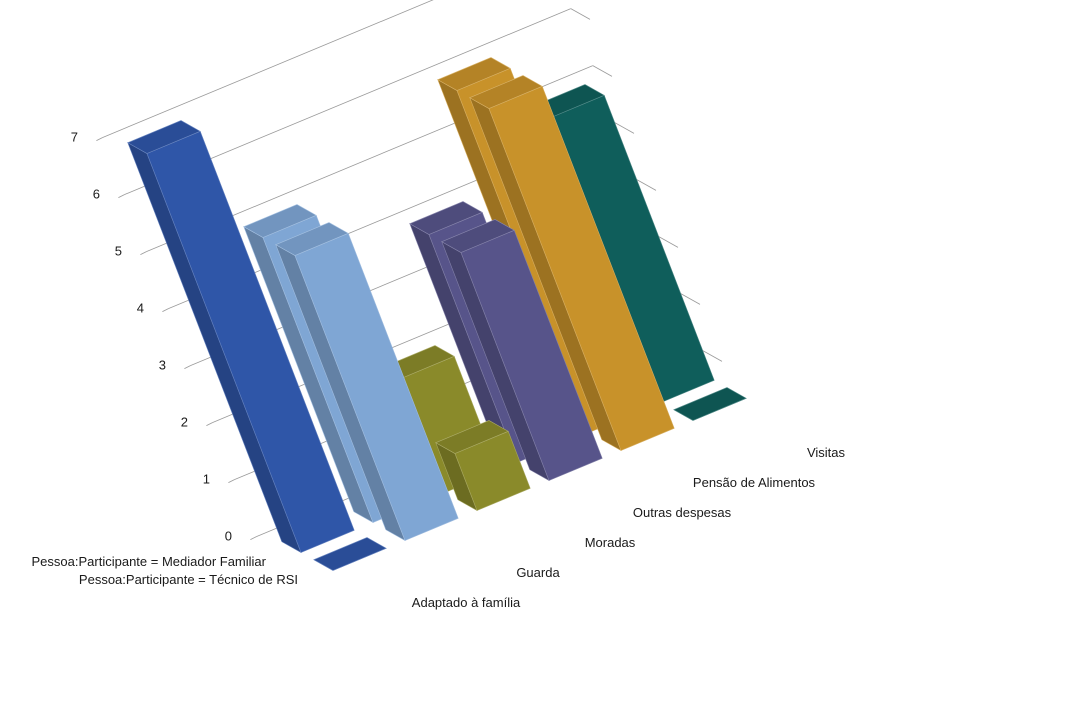 This screenshot has height=702, width=1084. What do you see at coordinates (754, 482) in the screenshot?
I see `category-label: Pensão de Alimentos` at bounding box center [754, 482].